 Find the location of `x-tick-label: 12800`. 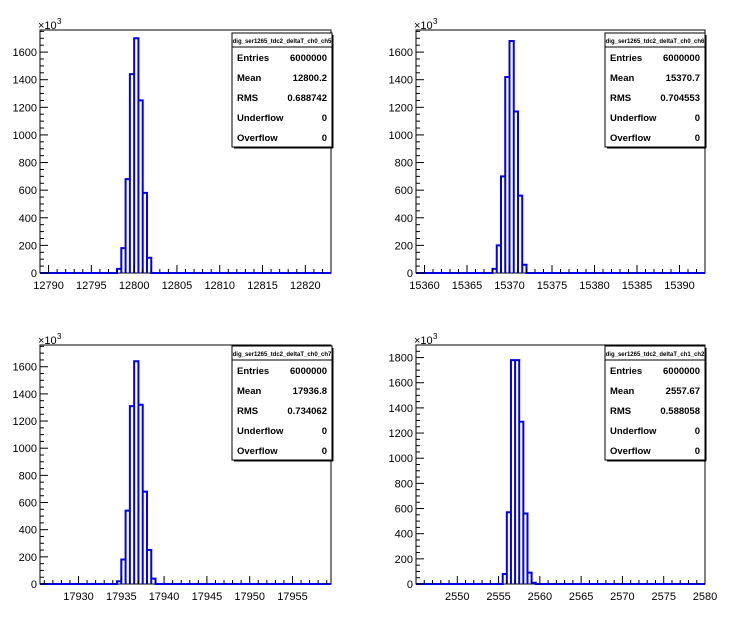

x-tick-label: 12800 is located at coordinates (134, 286).